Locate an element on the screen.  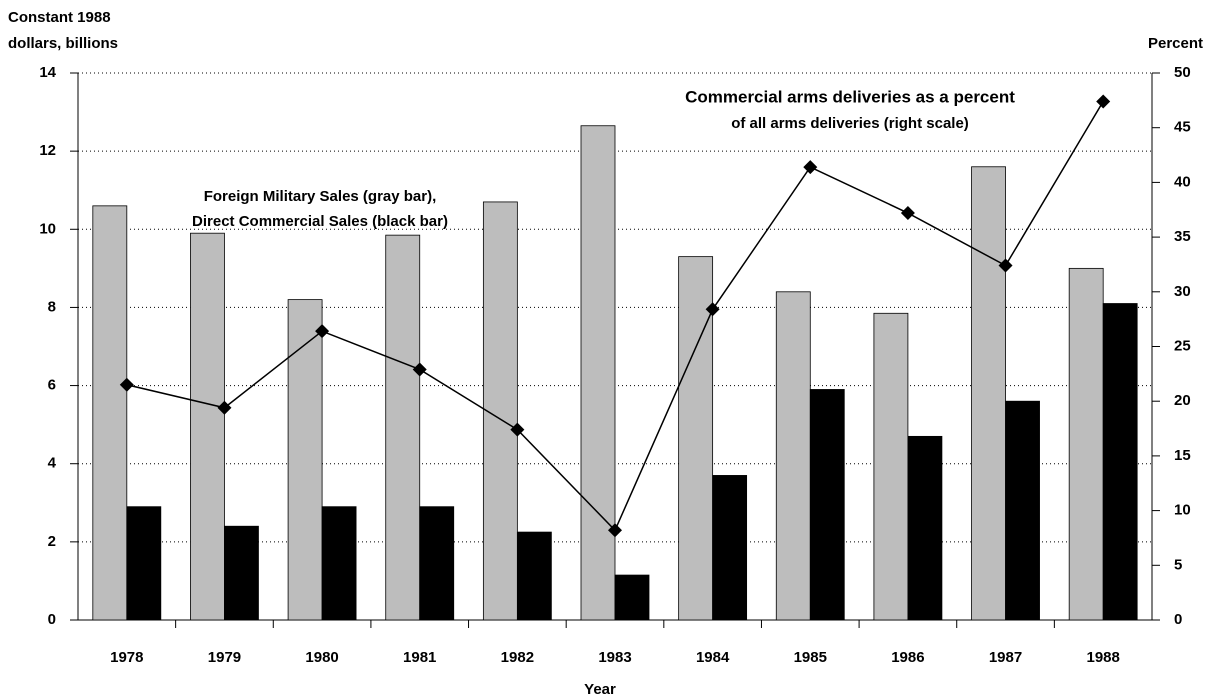
x-tick-label: 1981 is located at coordinates (419, 657).